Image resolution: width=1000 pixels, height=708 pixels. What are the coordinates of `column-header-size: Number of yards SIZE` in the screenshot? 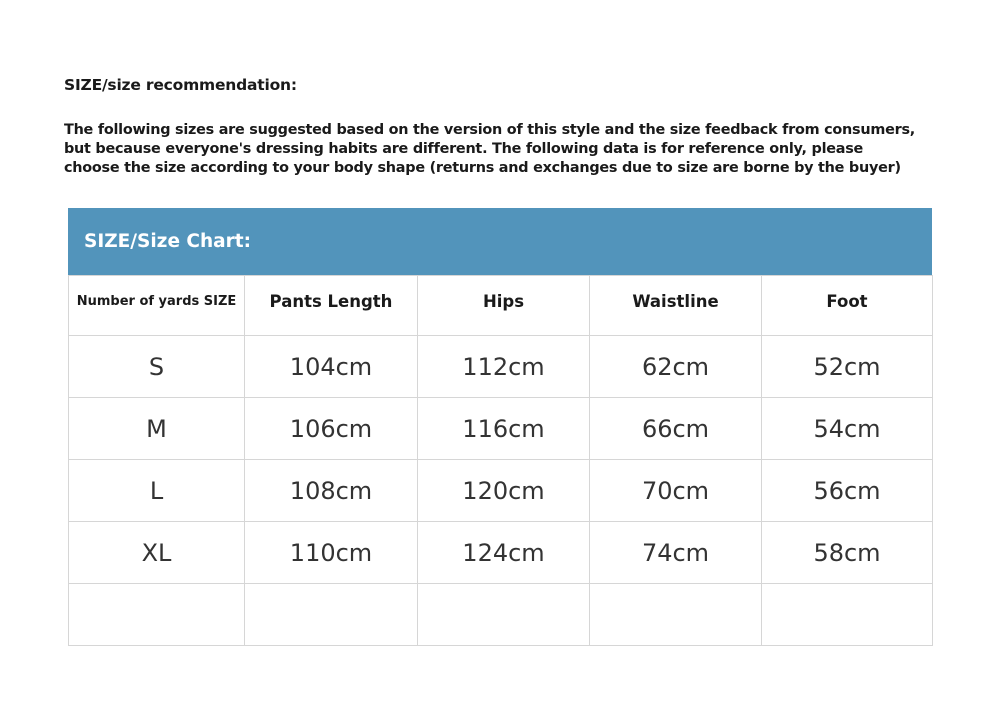 It's located at (156, 305).